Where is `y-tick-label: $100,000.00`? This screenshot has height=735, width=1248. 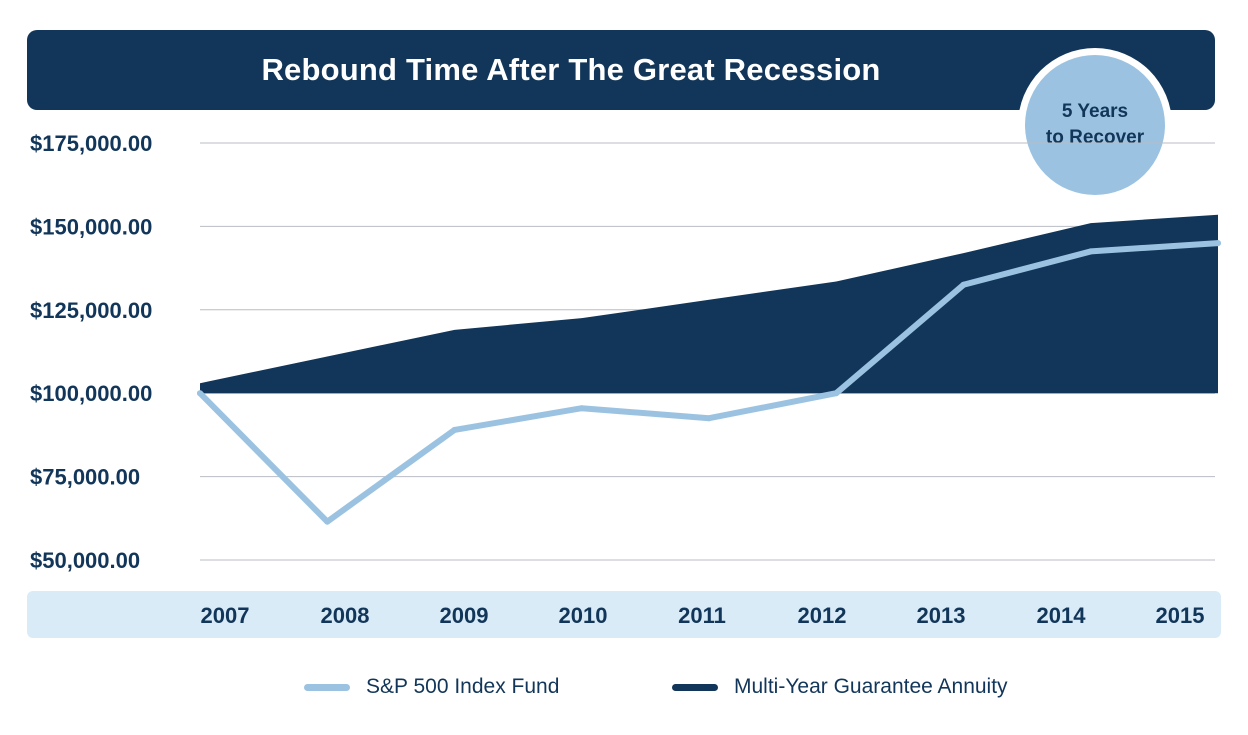 y-tick-label: $100,000.00 is located at coordinates (91, 393).